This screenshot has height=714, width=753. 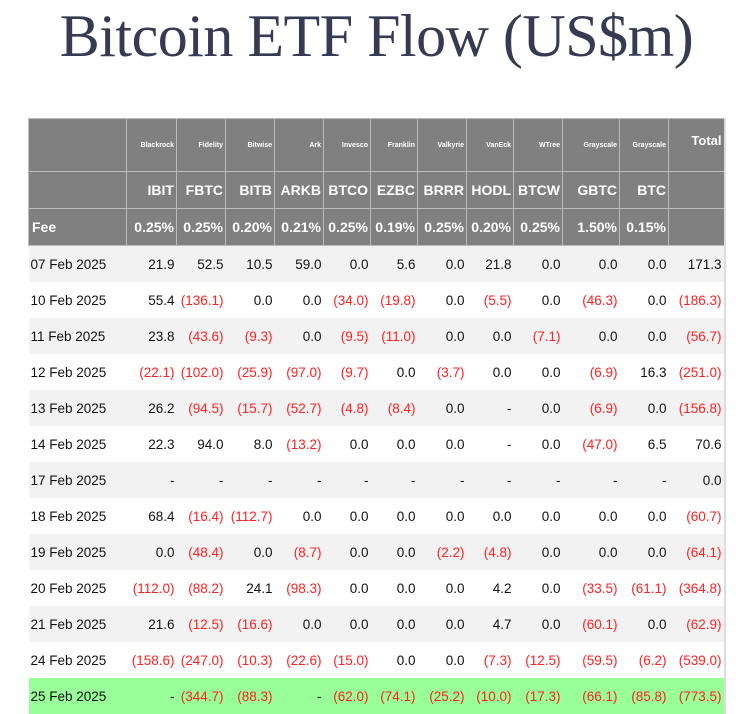 What do you see at coordinates (591, 408) in the screenshot?
I see `flow-cell: (6.9)` at bounding box center [591, 408].